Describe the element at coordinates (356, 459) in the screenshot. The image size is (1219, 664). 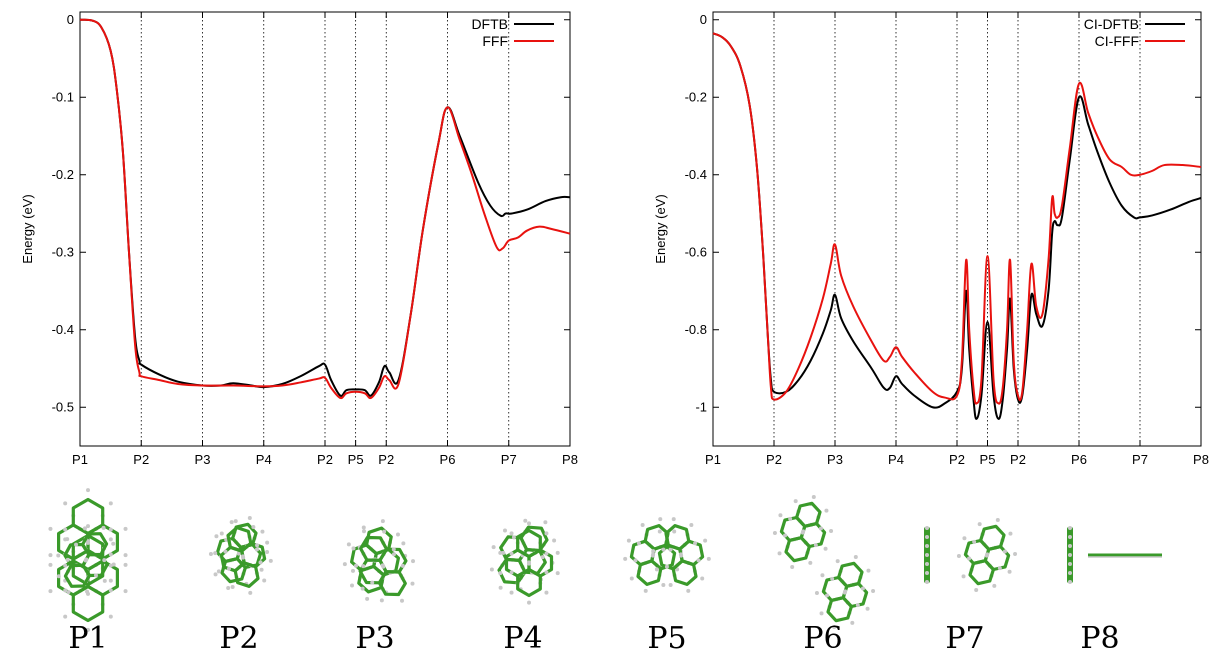
I see `left-x-tick-label: P5` at that location.